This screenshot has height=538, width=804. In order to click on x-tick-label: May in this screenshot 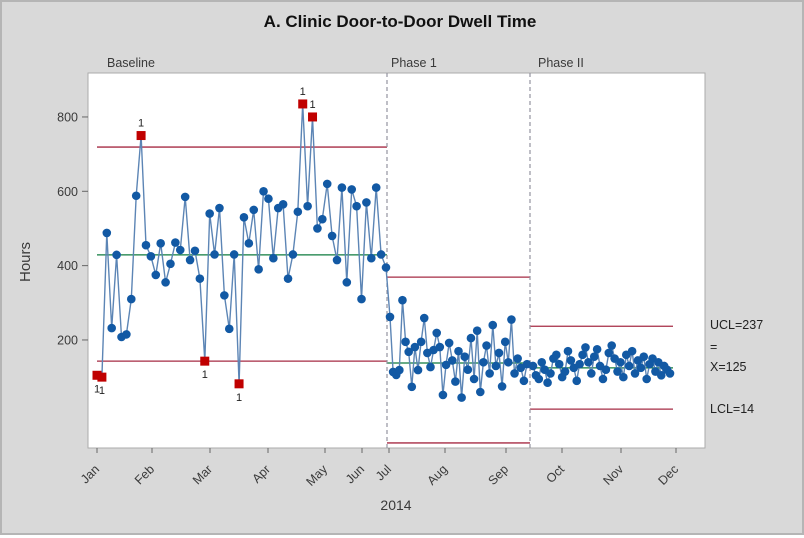, I will do `click(317, 475)`.